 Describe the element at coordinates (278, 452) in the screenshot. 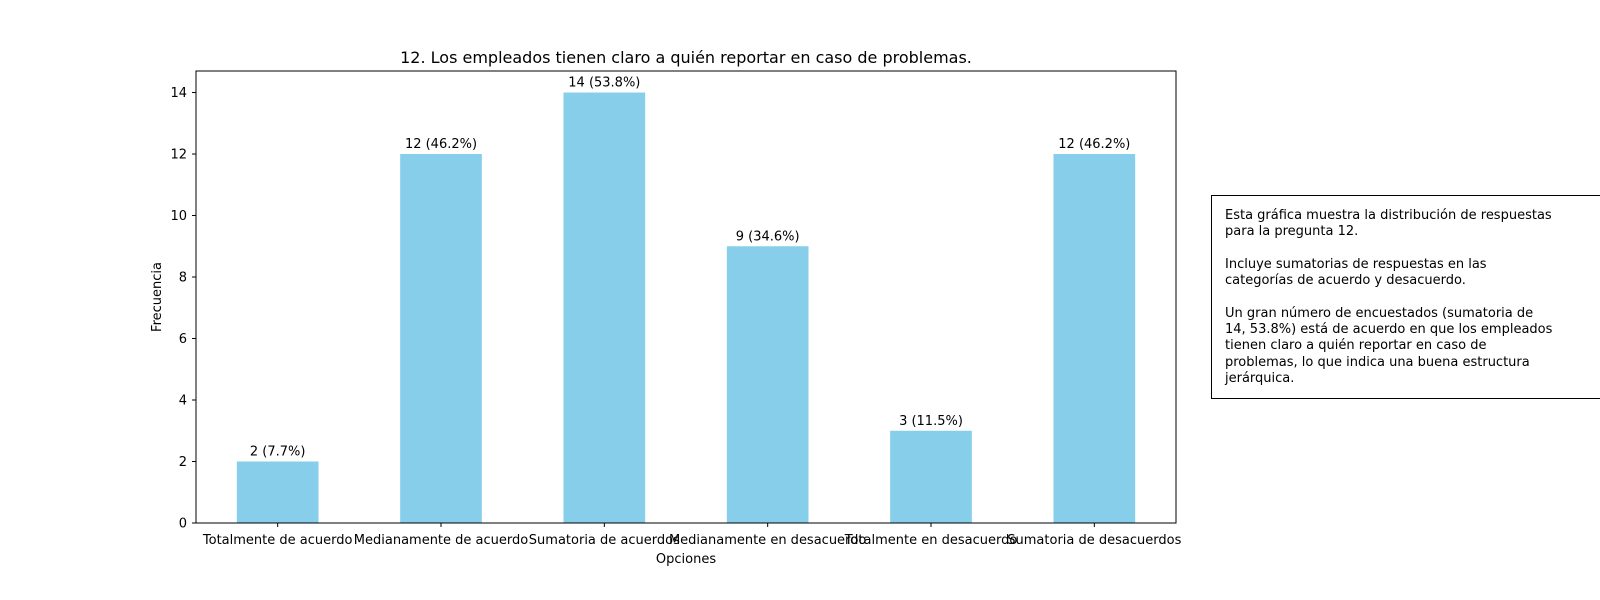

I see `bar-data-label: 2 (7.7%)` at that location.